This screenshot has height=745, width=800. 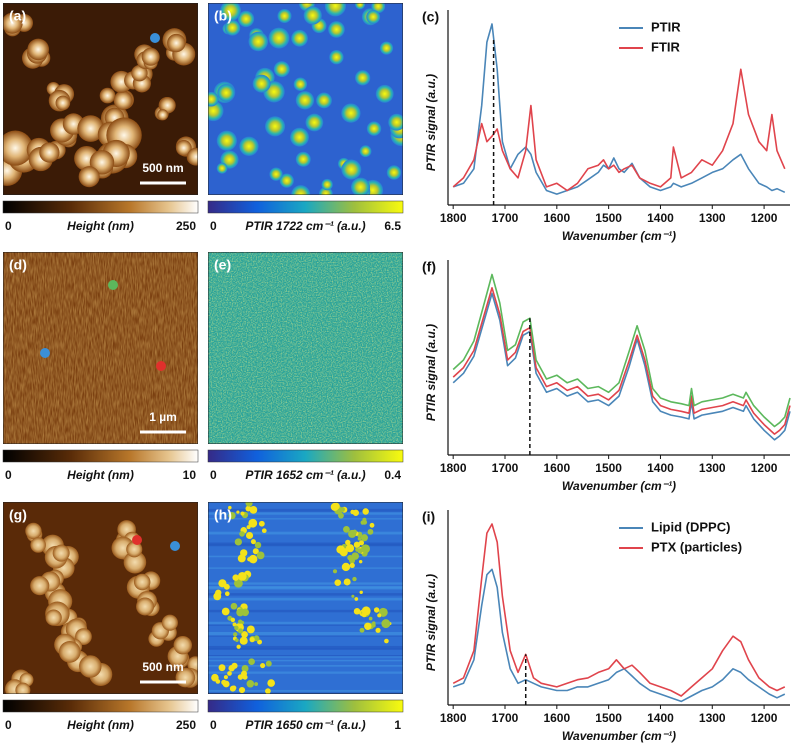 What do you see at coordinates (660, 468) in the screenshot?
I see `x-tick-label: 1400` at bounding box center [660, 468].